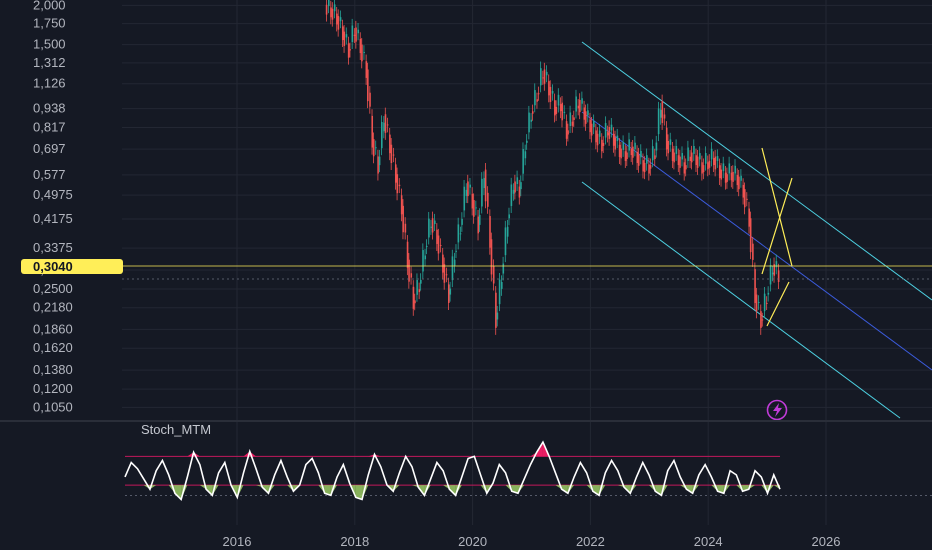  I want to click on oscillator-title: Stoch_MTM, so click(176, 429).